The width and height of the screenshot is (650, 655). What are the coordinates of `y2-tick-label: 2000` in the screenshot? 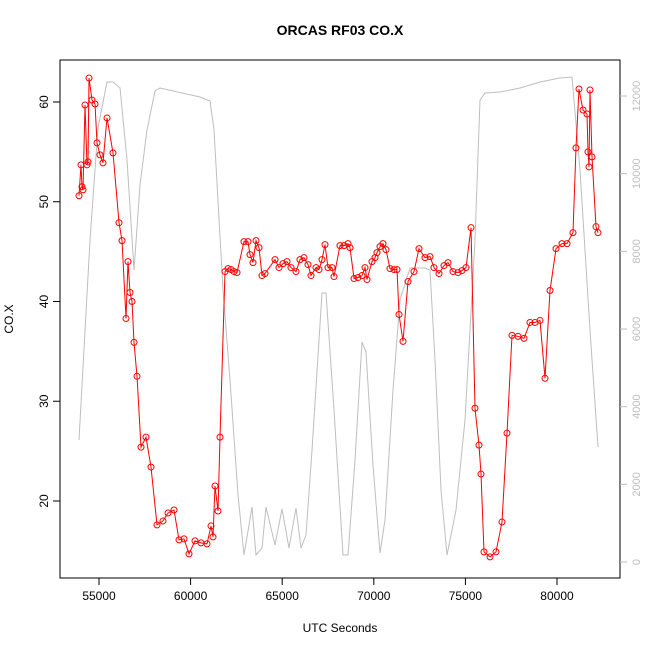 It's located at (637, 484).